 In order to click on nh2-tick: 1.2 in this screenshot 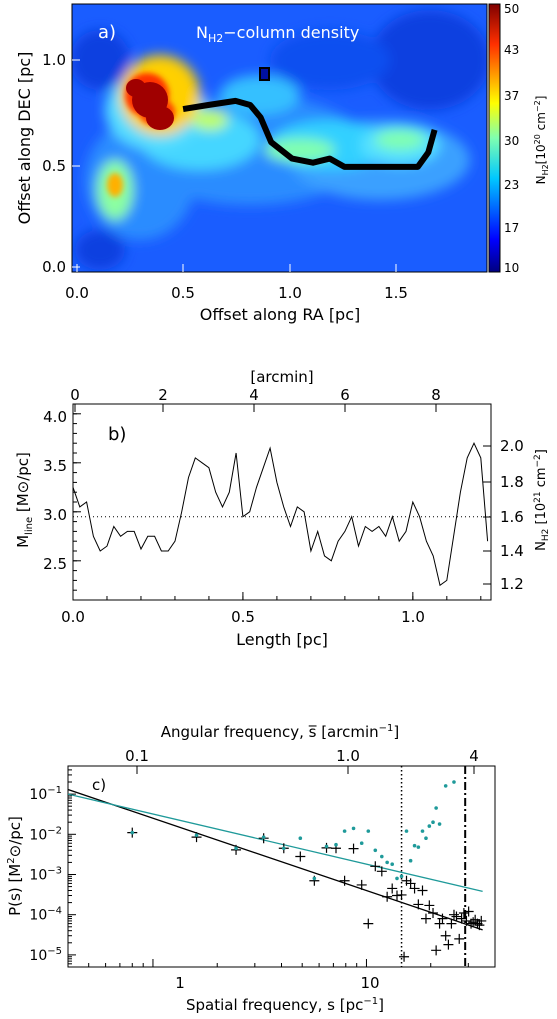, I will do `click(512, 584)`.